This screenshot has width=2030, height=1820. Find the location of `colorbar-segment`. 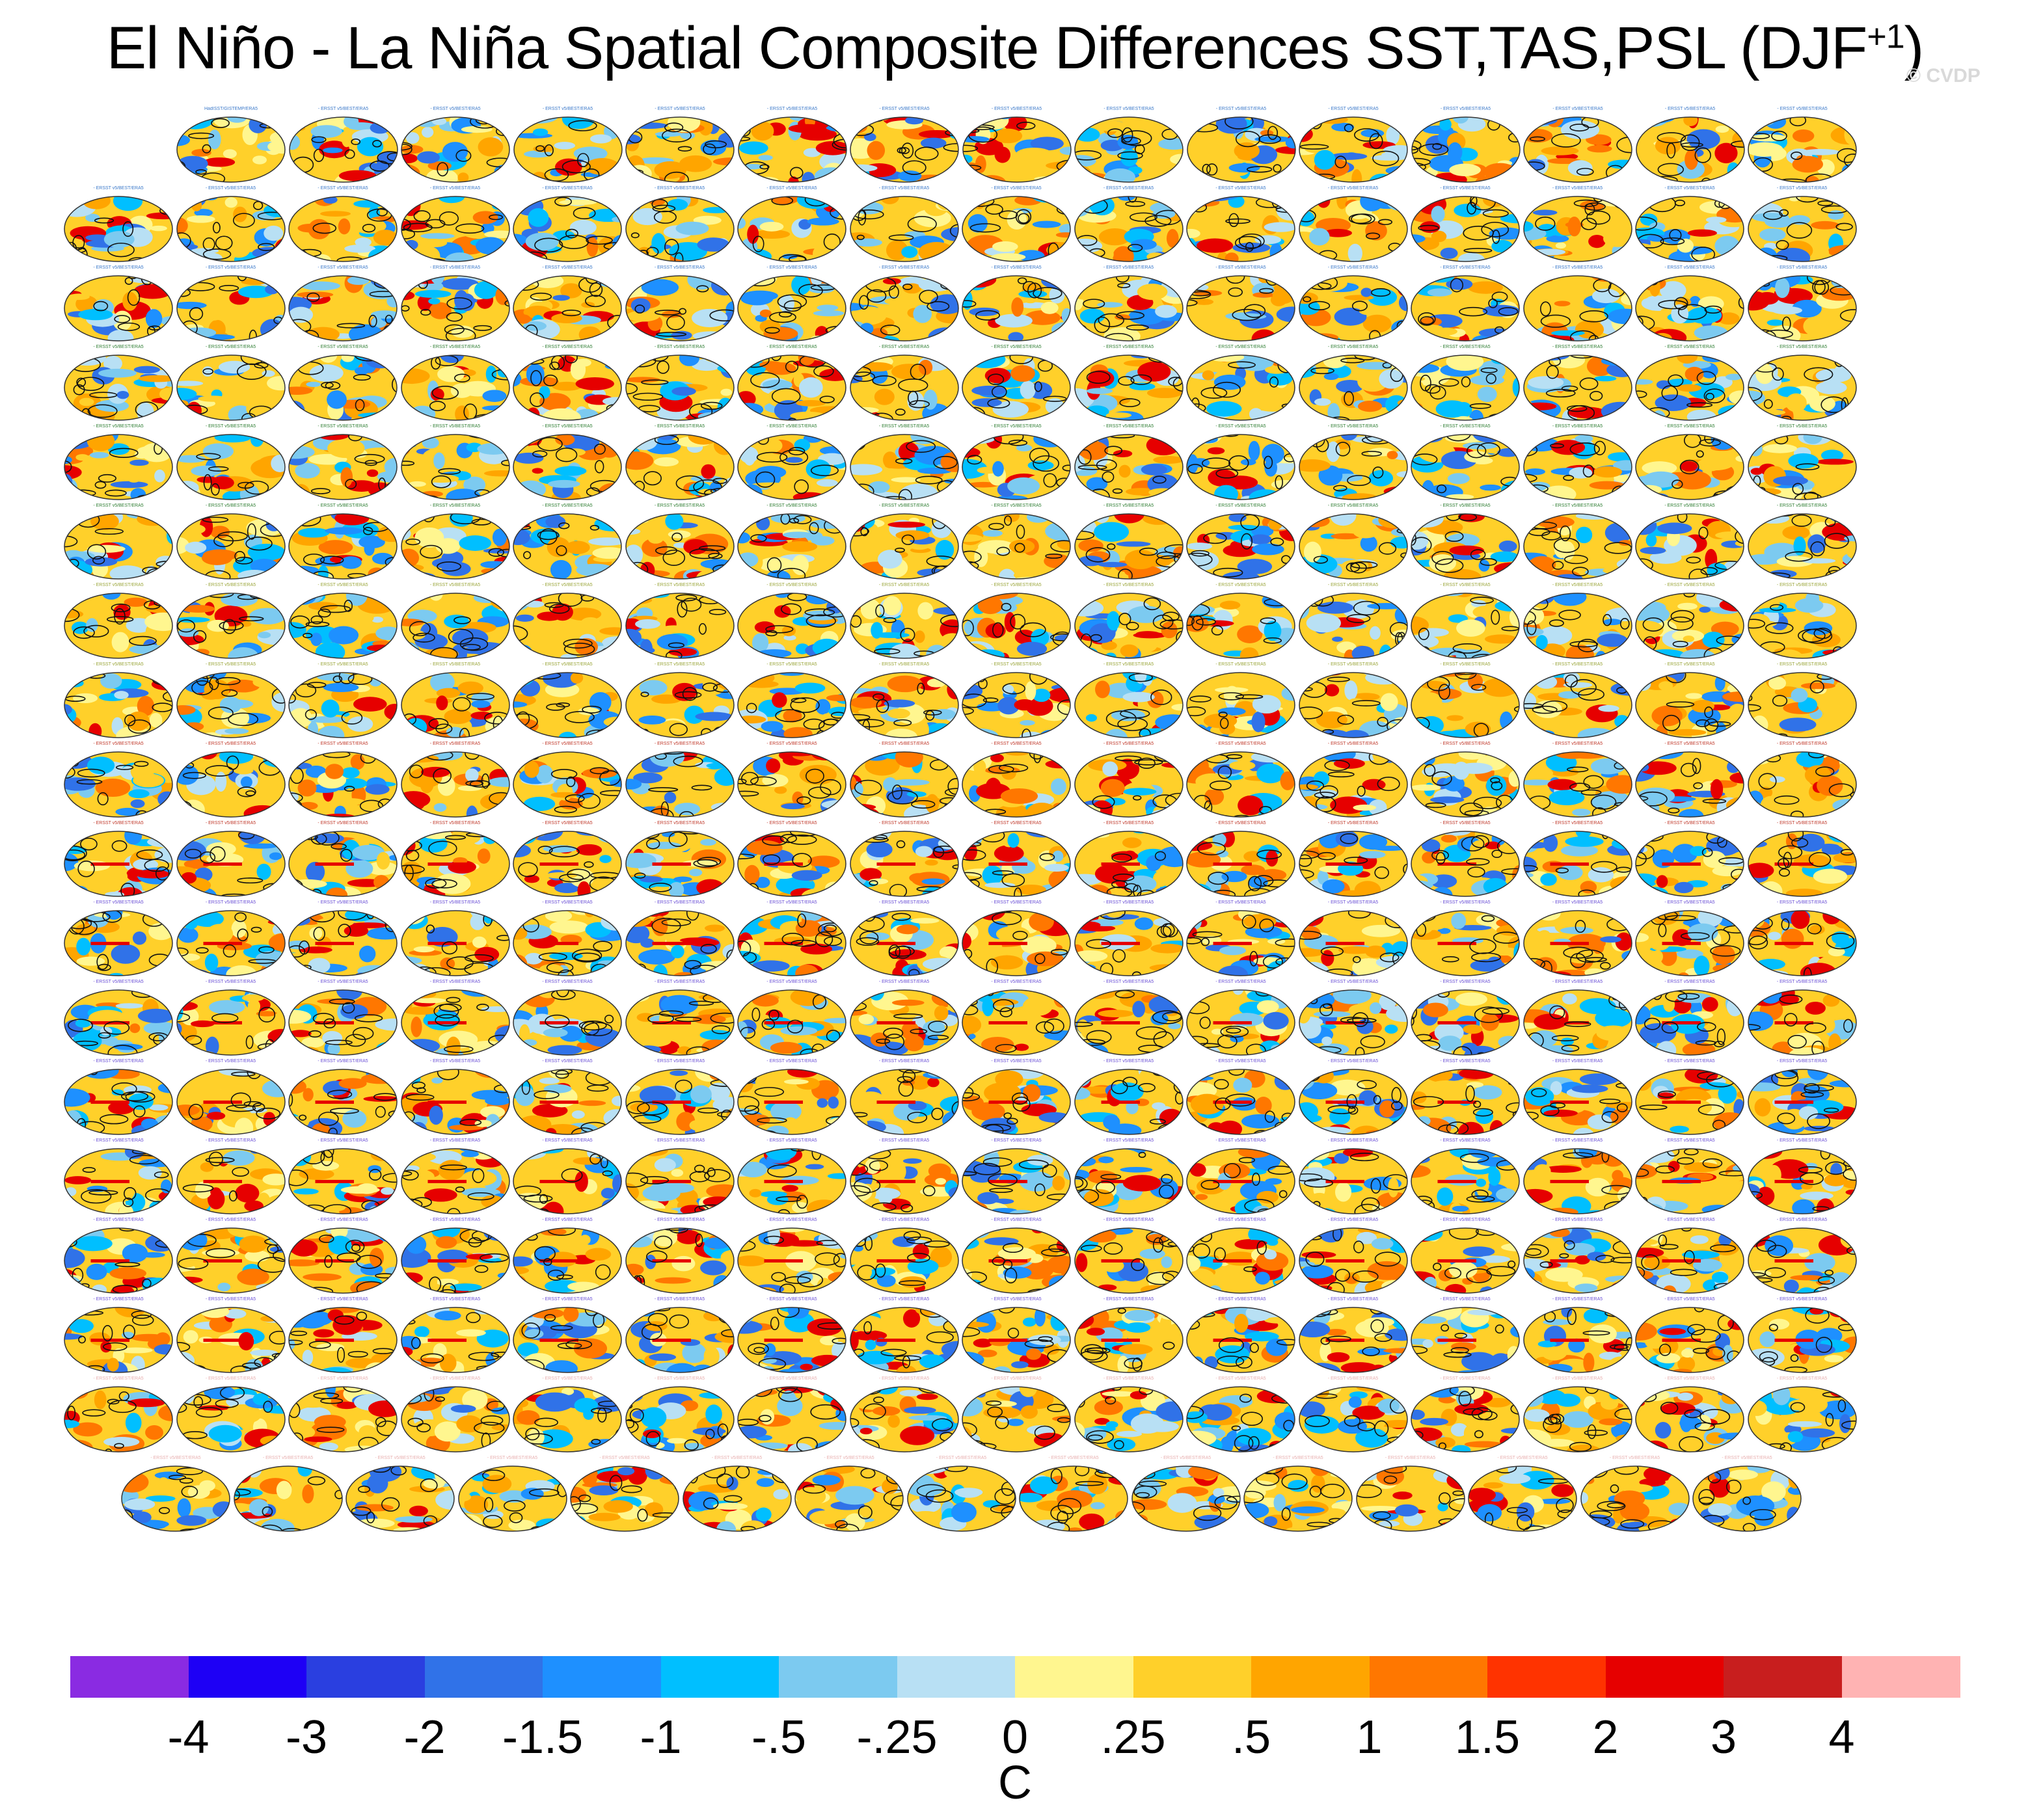

colorbar-segment is located at coordinates (1546, 1677).